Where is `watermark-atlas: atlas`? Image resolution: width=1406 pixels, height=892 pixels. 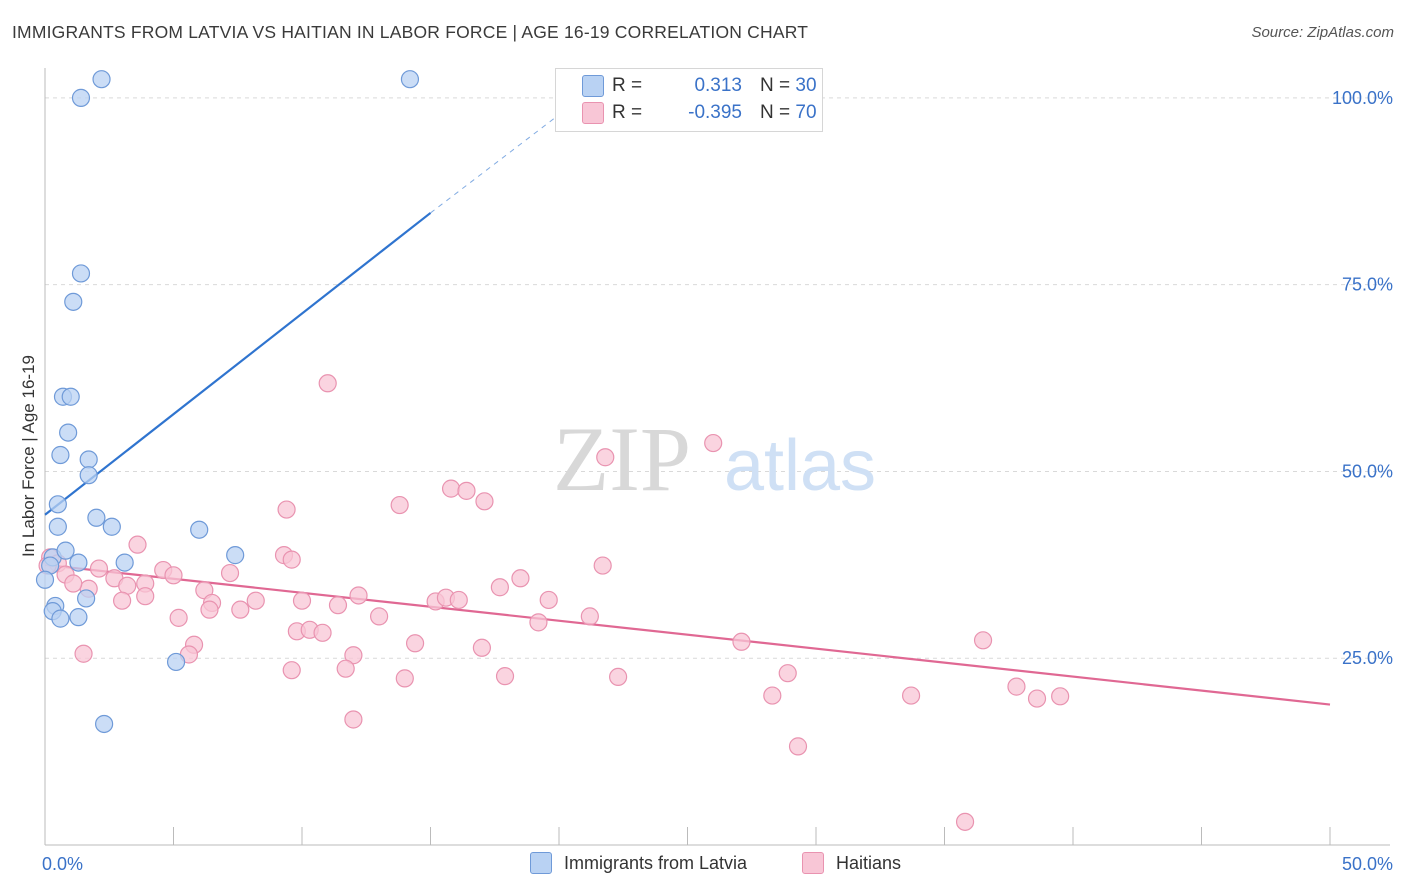
watermark-atlas: atlas is located at coordinates (800, 466).